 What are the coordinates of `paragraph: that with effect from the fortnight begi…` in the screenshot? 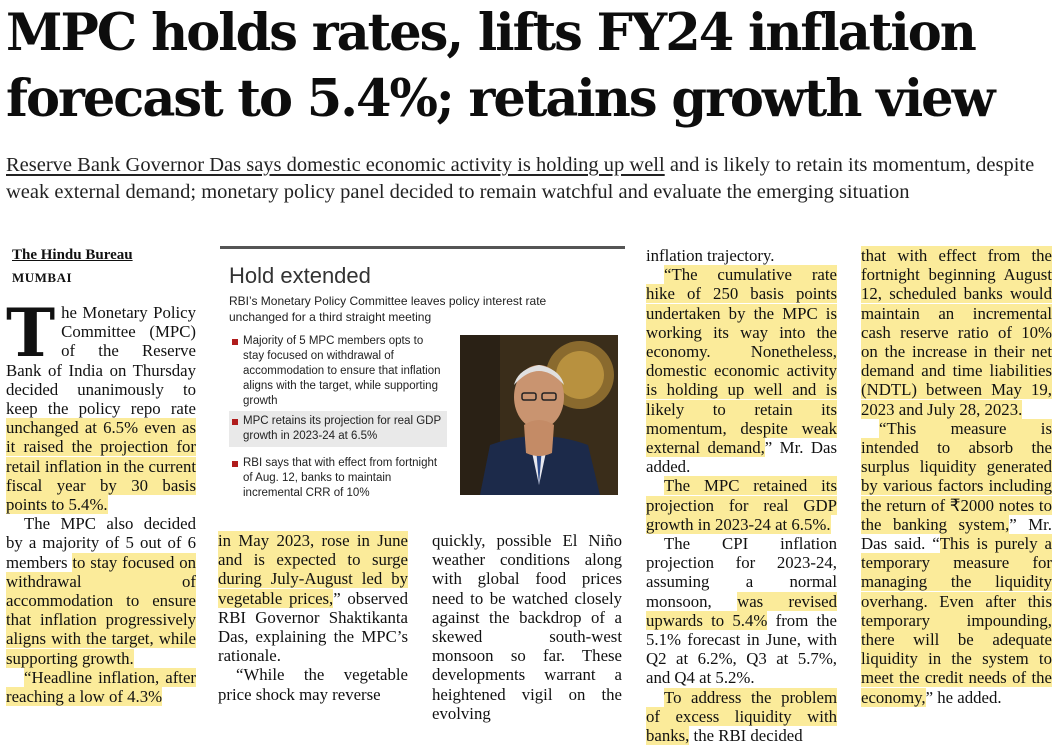 It's located at (956, 332).